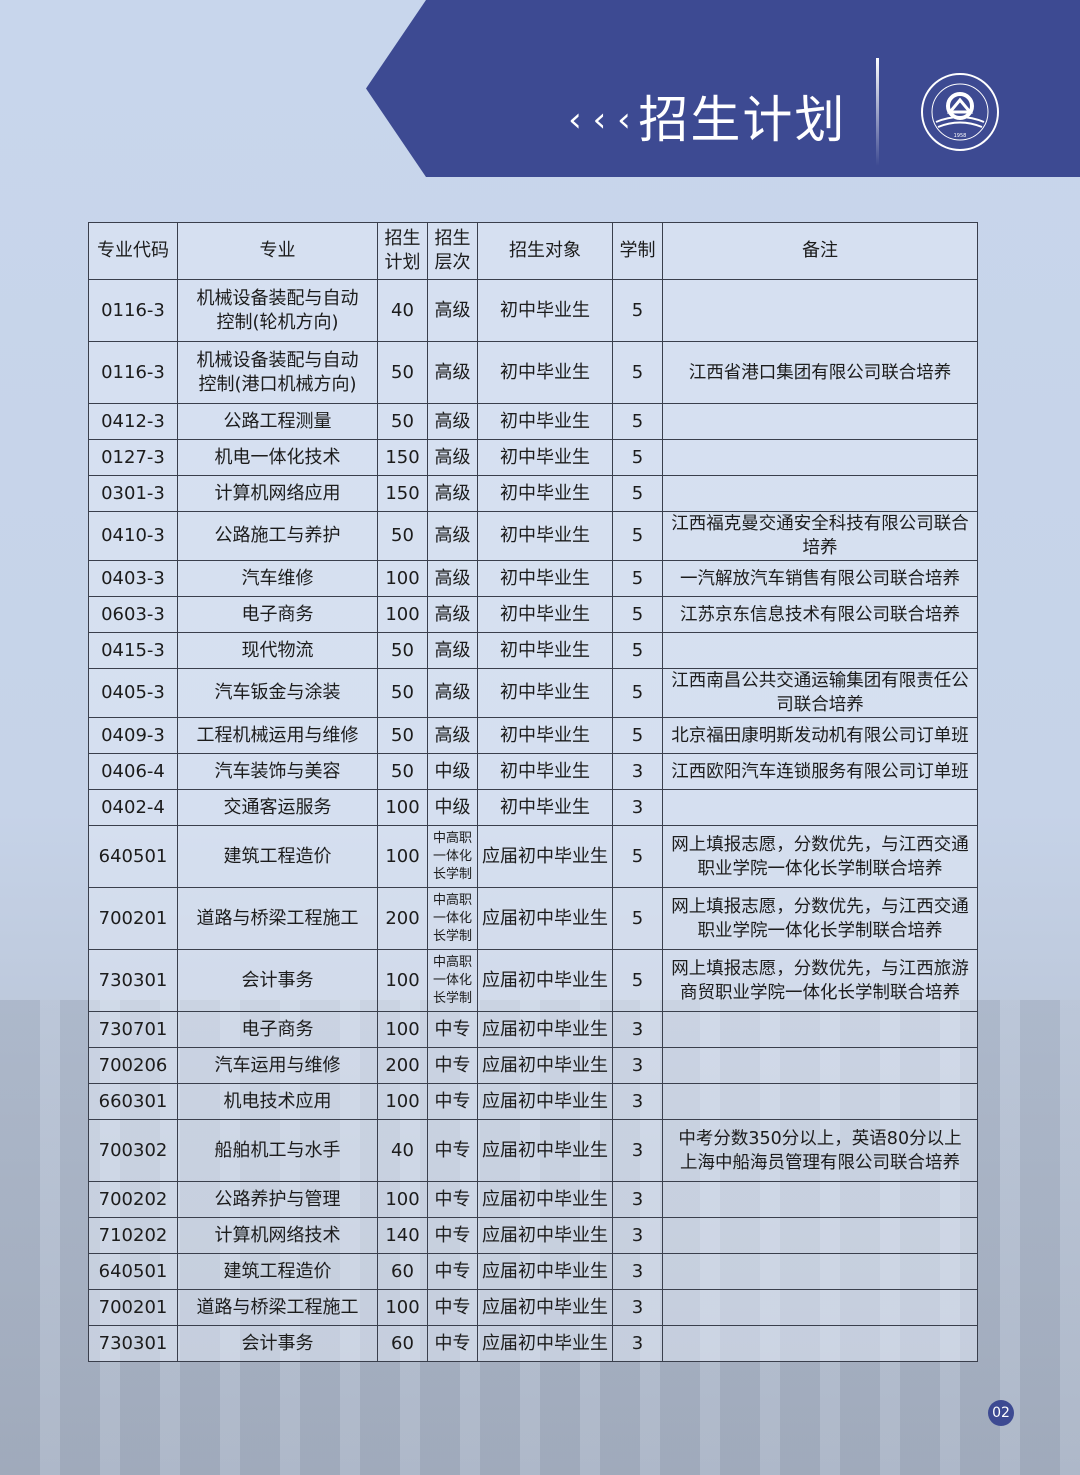  What do you see at coordinates (877, 112) in the screenshot?
I see `divider` at bounding box center [877, 112].